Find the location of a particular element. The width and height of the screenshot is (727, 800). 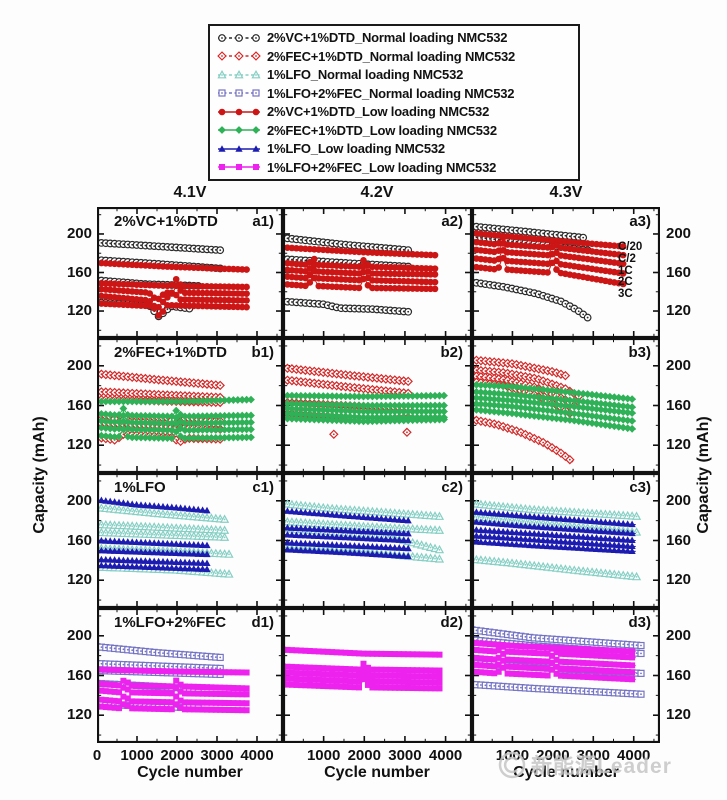

ytick-right-row2-120: 120 is located at coordinates (679, 445).